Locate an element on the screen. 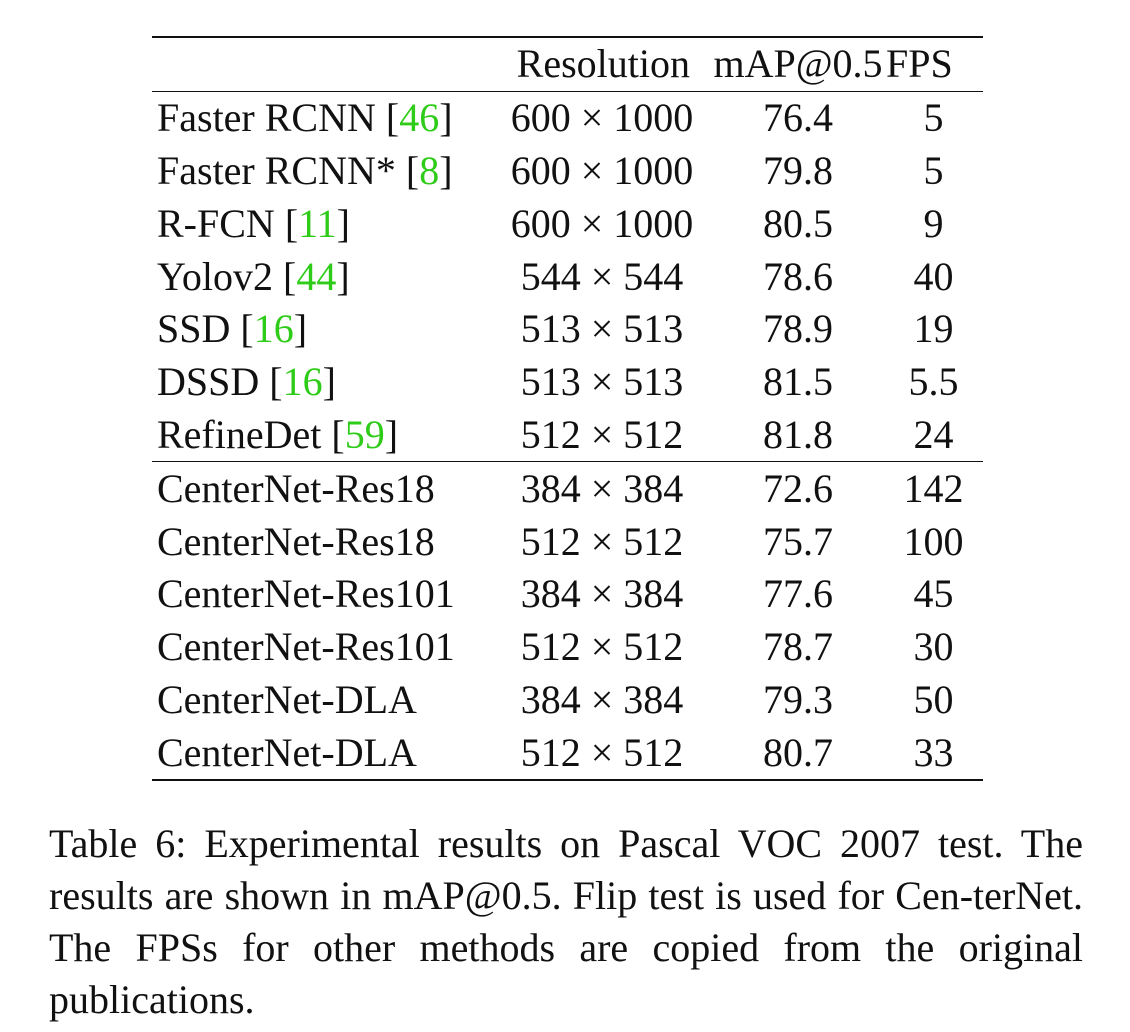 The width and height of the screenshot is (1130, 1032). fps-cell: 45 is located at coordinates (933, 594).